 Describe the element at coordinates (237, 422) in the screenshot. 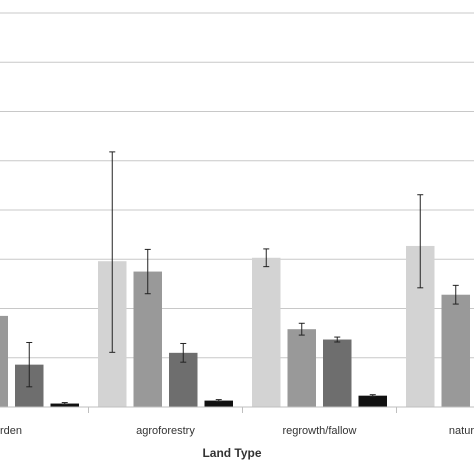

I see `x-tick-labels: rden agroforestry regrowth/fallow natur` at that location.